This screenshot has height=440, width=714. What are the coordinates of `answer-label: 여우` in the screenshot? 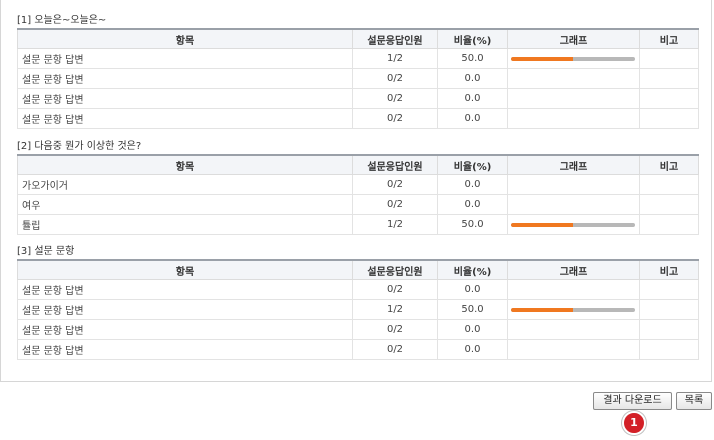 It's located at (185, 204).